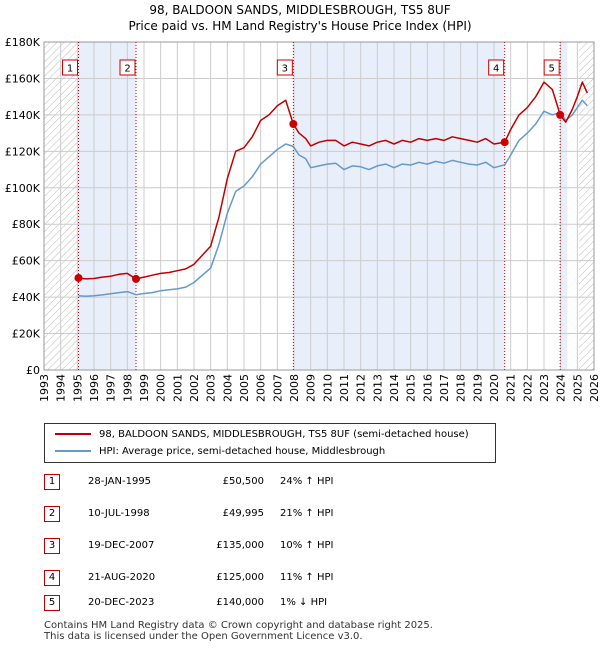 Image resolution: width=600 pixels, height=650 pixels. What do you see at coordinates (23, 115) in the screenshot?
I see `y-tick-label: £140K` at bounding box center [23, 115].